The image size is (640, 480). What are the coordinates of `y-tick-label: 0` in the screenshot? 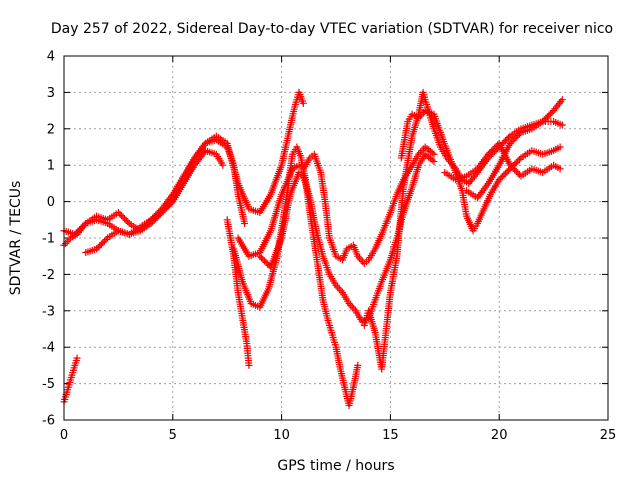 It's located at (51, 202).